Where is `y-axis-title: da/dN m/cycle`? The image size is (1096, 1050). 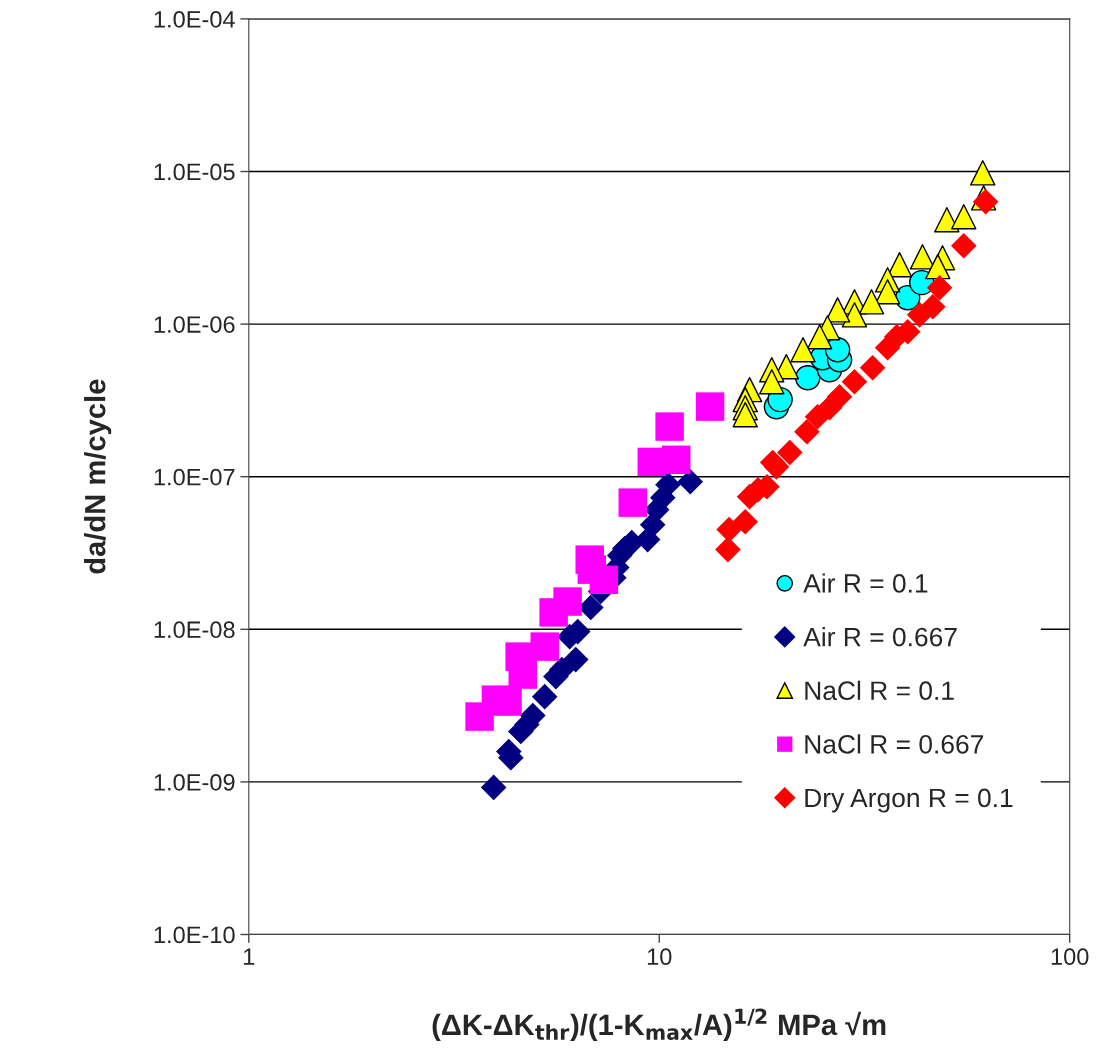
y-axis-title: da/dN m/cycle is located at coordinates (98, 476).